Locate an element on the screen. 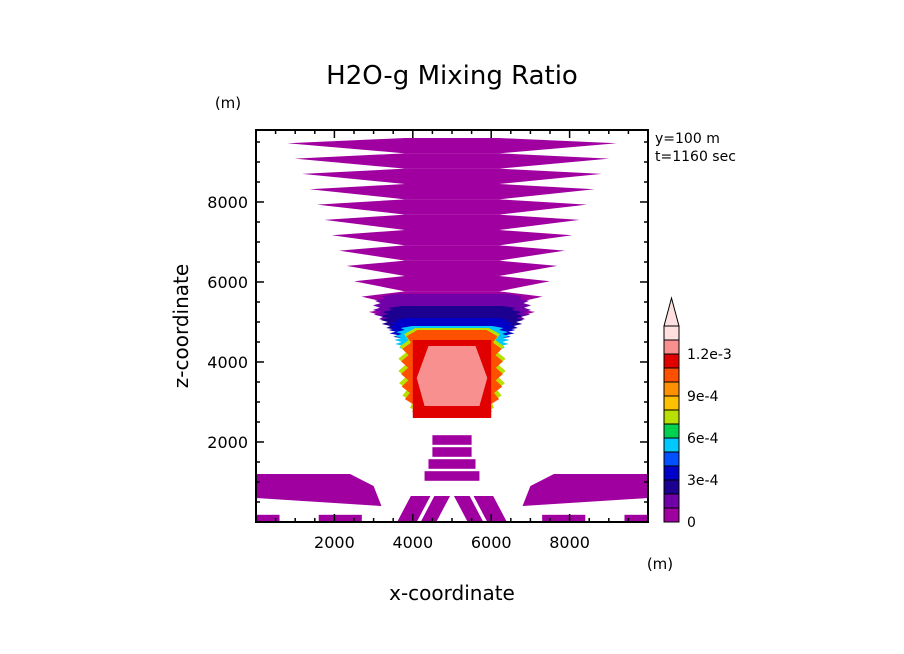 The height and width of the screenshot is (654, 904). colorbar-label: 6e-4 is located at coordinates (703, 439).